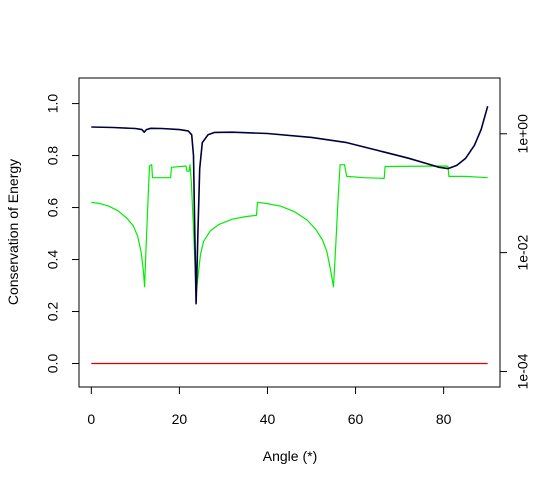 The height and width of the screenshot is (486, 542). Describe the element at coordinates (13, 232) in the screenshot. I see `y-axis-label: Conservation of Energy` at that location.